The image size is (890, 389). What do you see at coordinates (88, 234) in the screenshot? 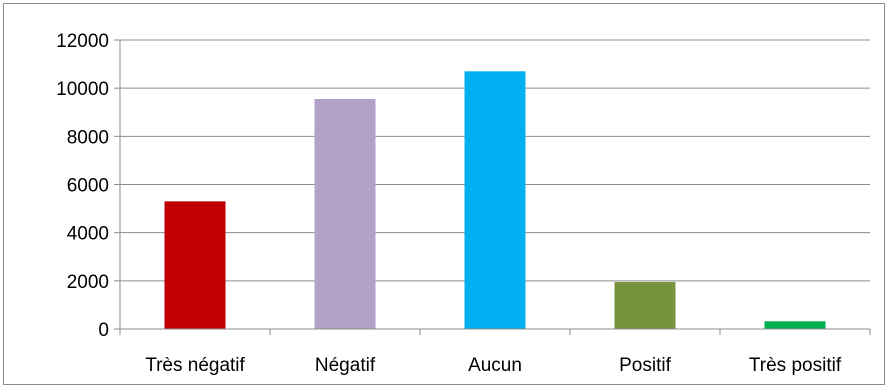
I see `y-tick-label: 4000` at bounding box center [88, 234].